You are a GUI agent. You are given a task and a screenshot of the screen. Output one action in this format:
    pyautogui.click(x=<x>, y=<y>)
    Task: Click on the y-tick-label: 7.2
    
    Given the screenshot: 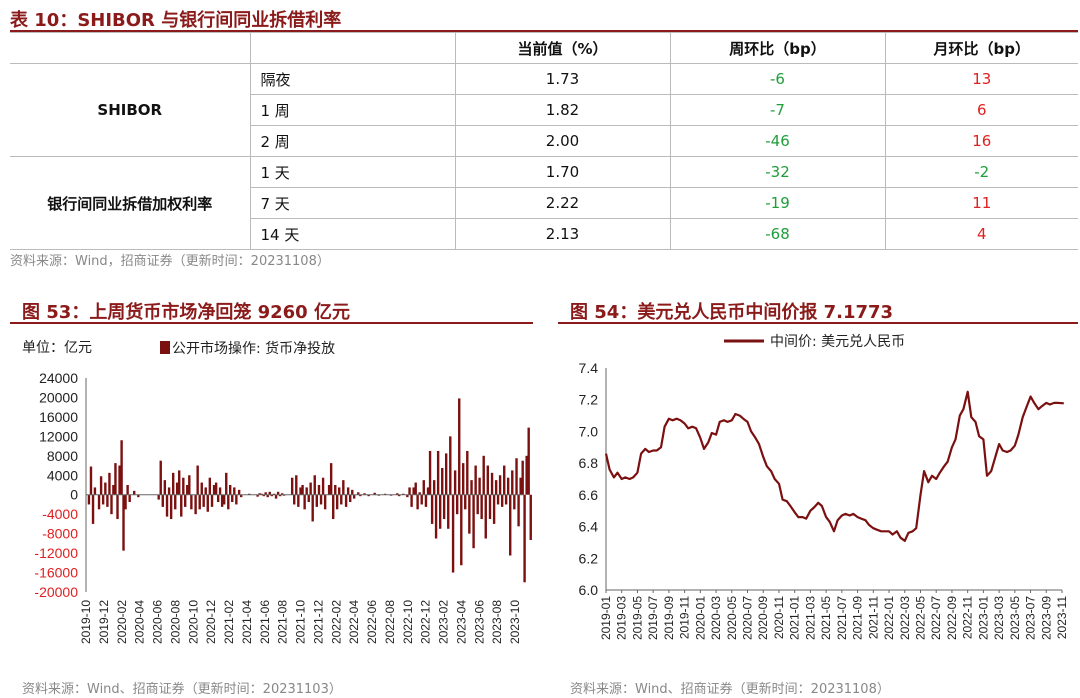 What is the action you would take?
    pyautogui.click(x=589, y=400)
    